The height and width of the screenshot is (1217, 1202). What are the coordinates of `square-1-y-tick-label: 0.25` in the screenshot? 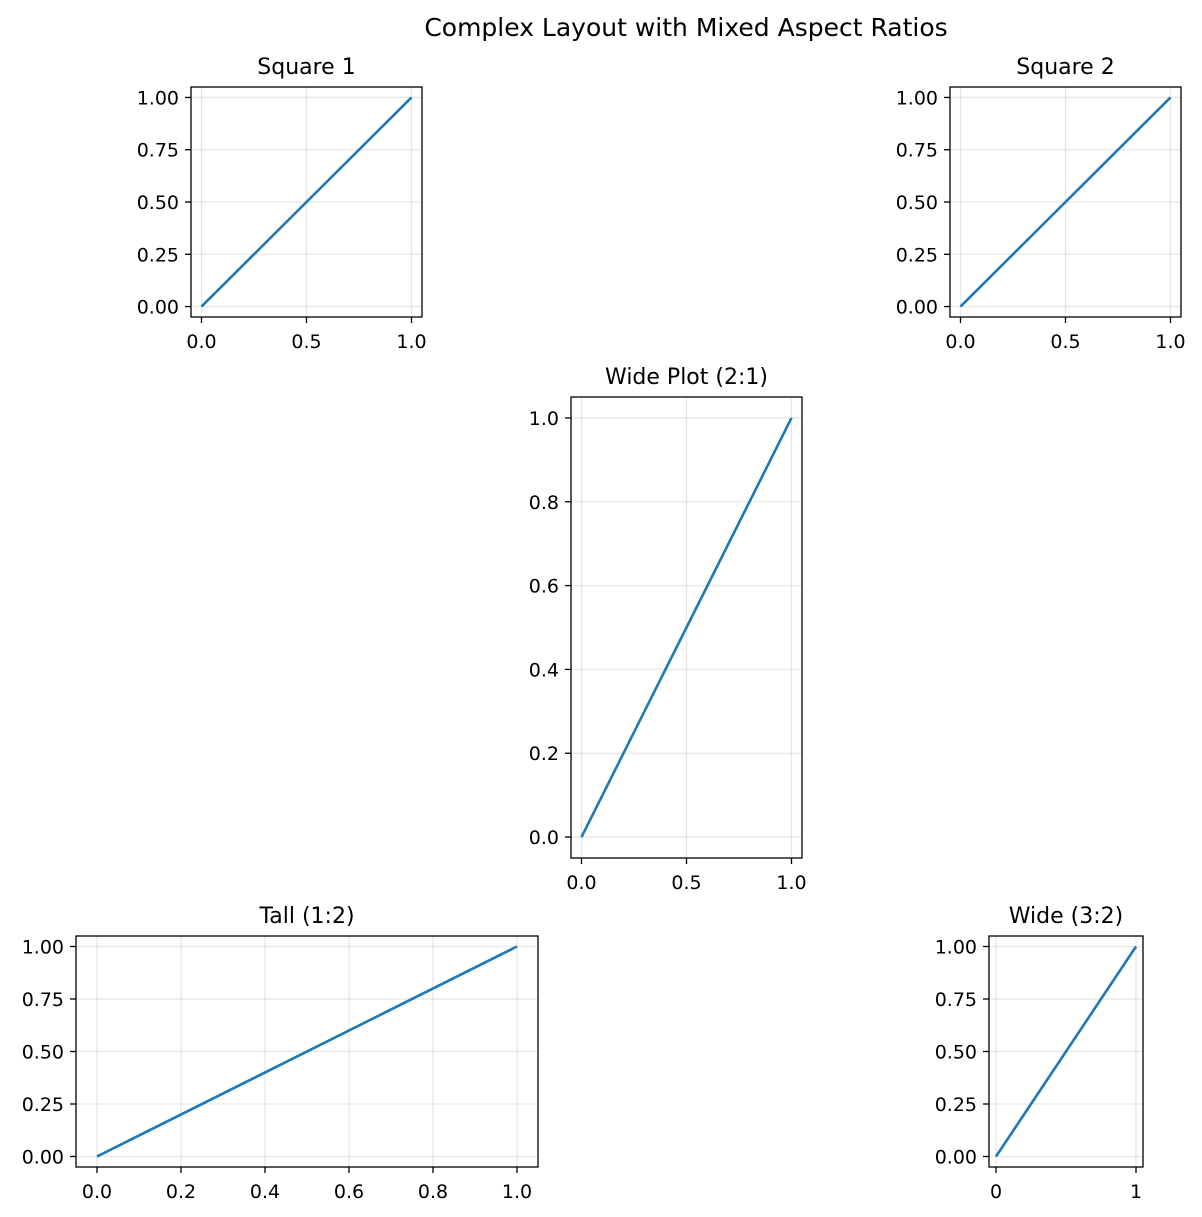 It's located at (158, 255).